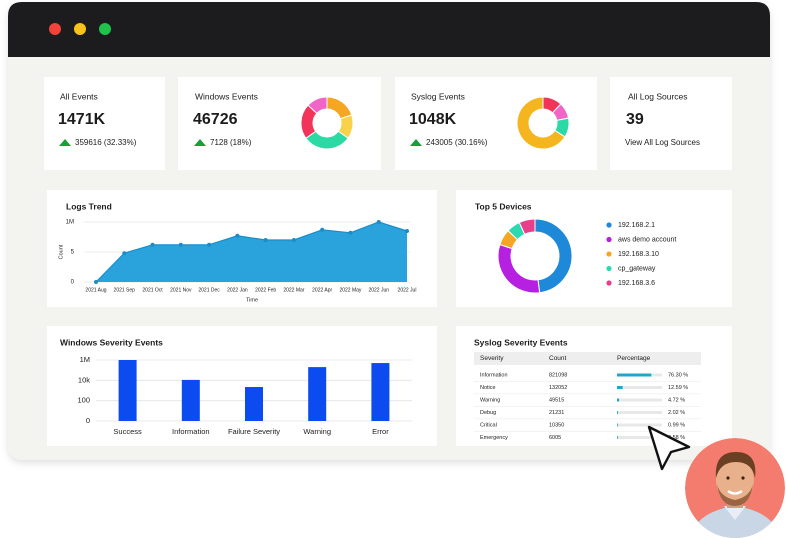 Image resolution: width=786 pixels, height=538 pixels. I want to click on x-tick-label: 2022 Jan, so click(237, 290).